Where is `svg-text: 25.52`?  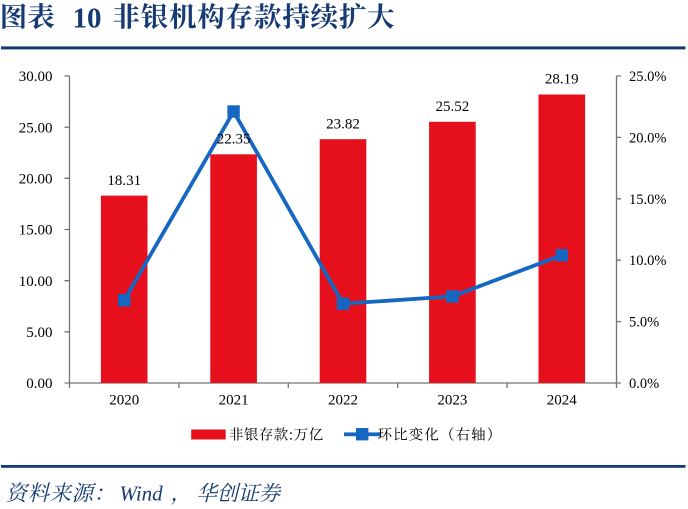 svg-text: 25.52 is located at coordinates (453, 107).